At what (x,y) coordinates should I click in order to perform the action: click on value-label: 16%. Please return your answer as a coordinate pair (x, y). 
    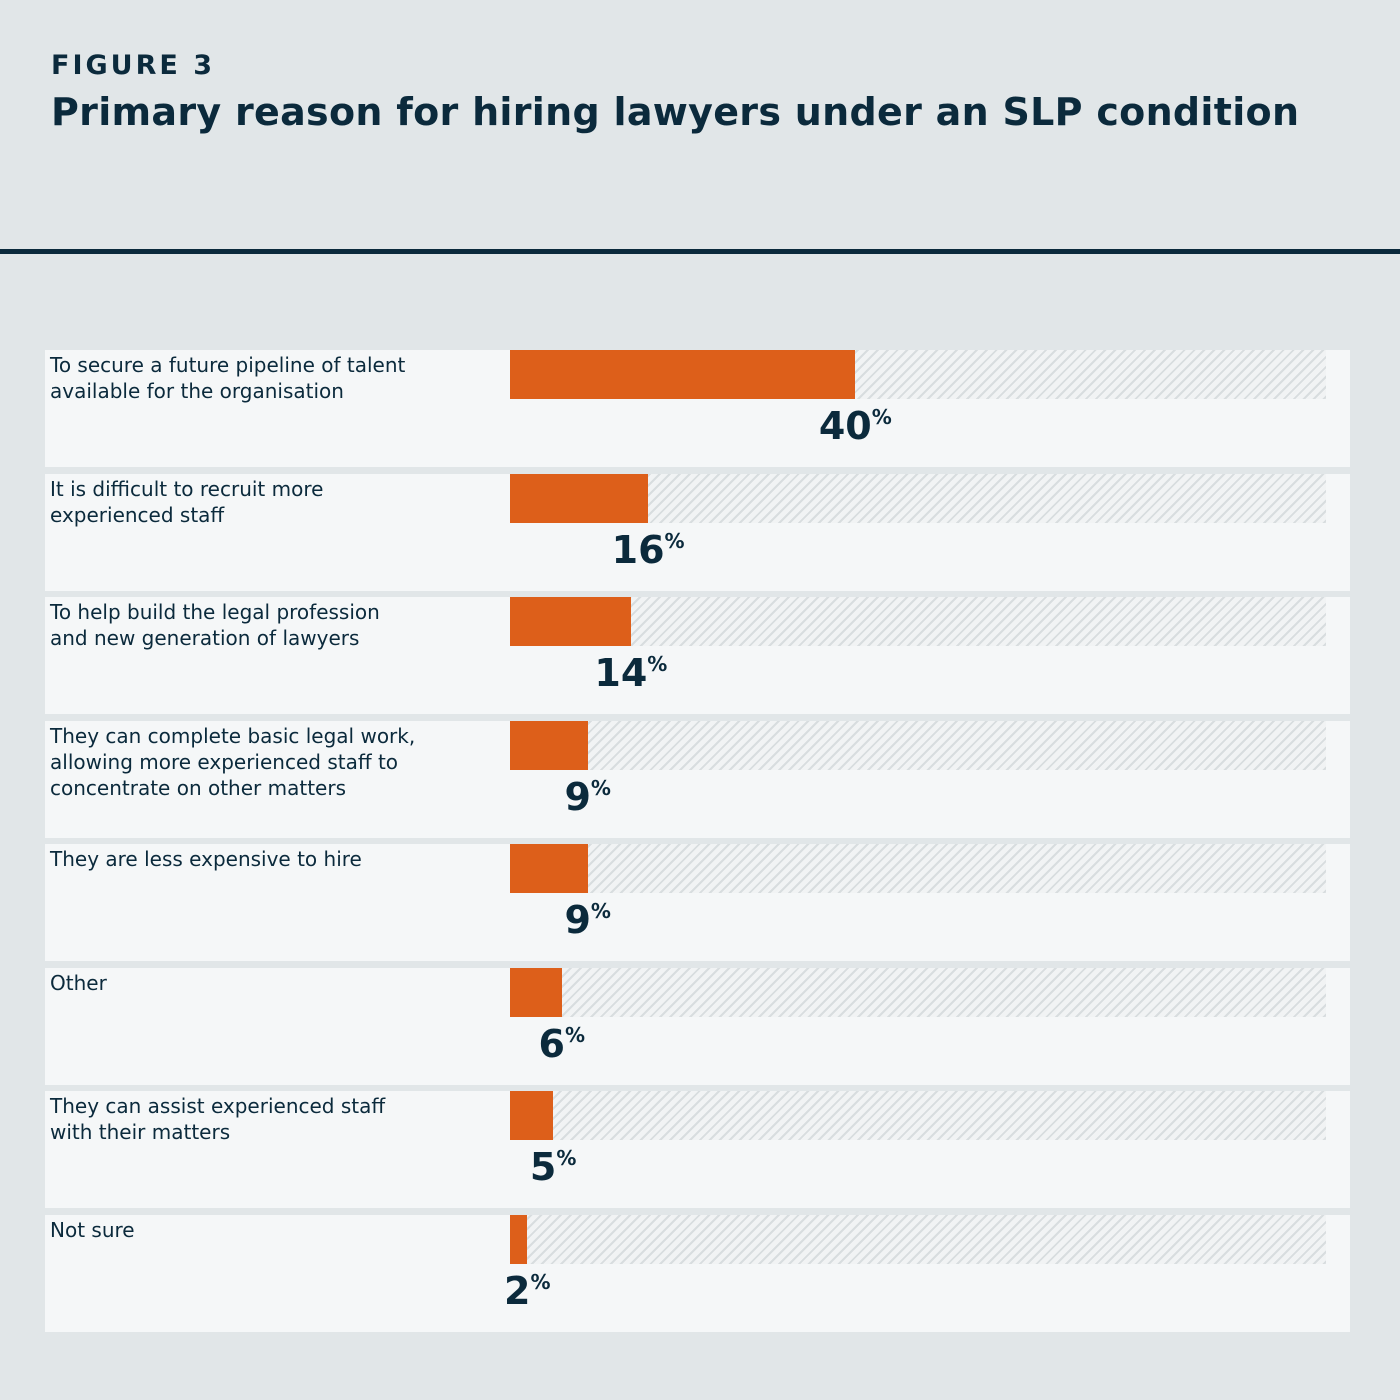
    Looking at the image, I should click on (648, 550).